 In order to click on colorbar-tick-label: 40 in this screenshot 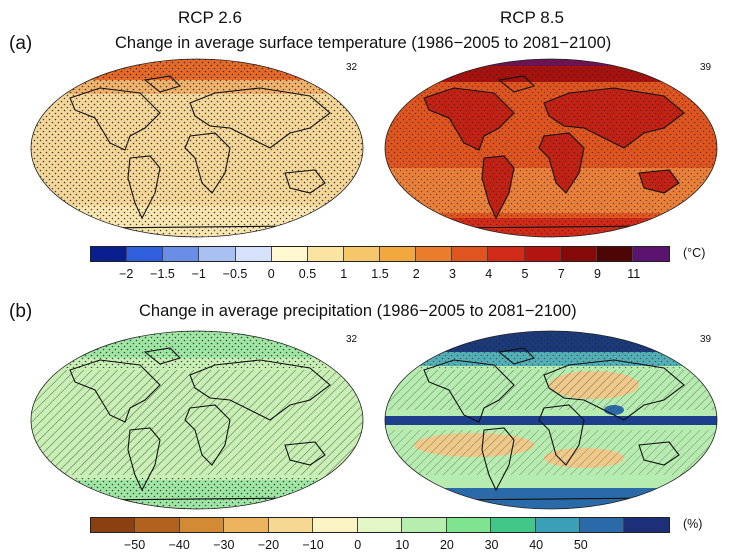, I will do `click(536, 545)`.